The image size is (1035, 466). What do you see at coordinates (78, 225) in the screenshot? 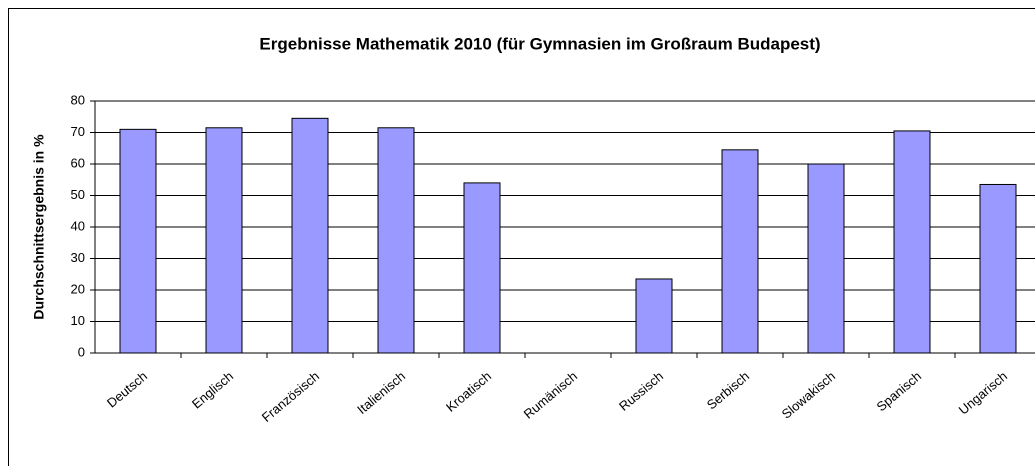
I see `y-tick-label: 40` at bounding box center [78, 225].